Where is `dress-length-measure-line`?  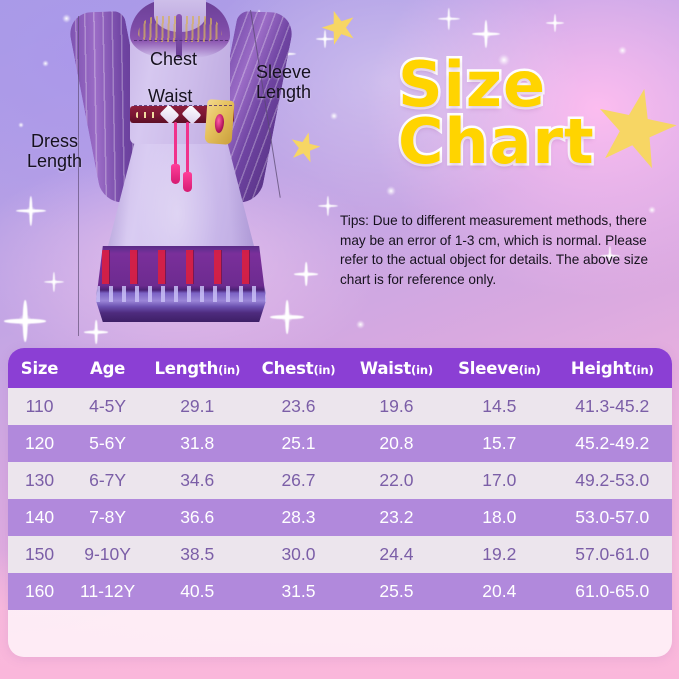
dress-length-measure-line is located at coordinates (79, 176).